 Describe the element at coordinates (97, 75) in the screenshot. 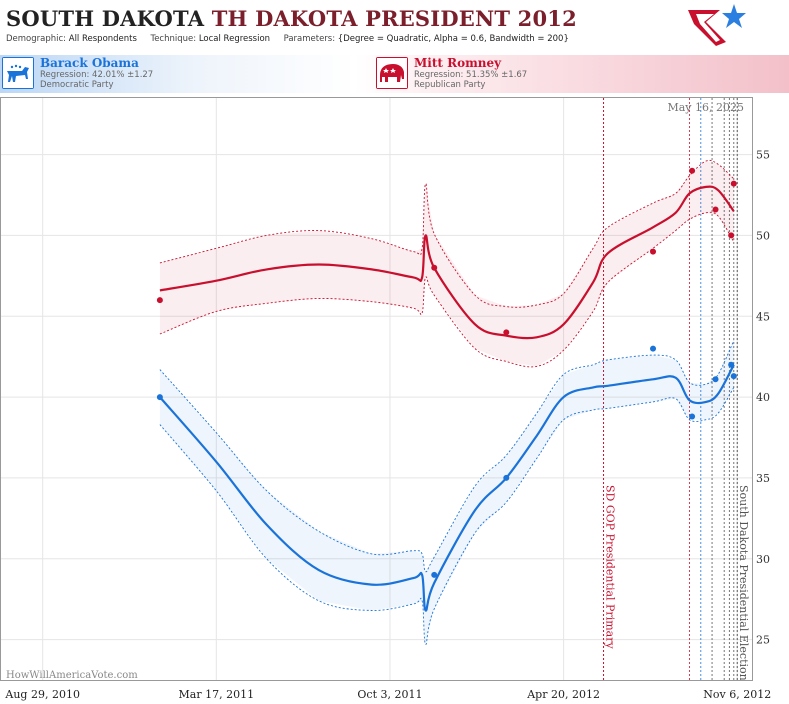

I see `candidate-regression: Regression: 42.01% ±1.27` at that location.